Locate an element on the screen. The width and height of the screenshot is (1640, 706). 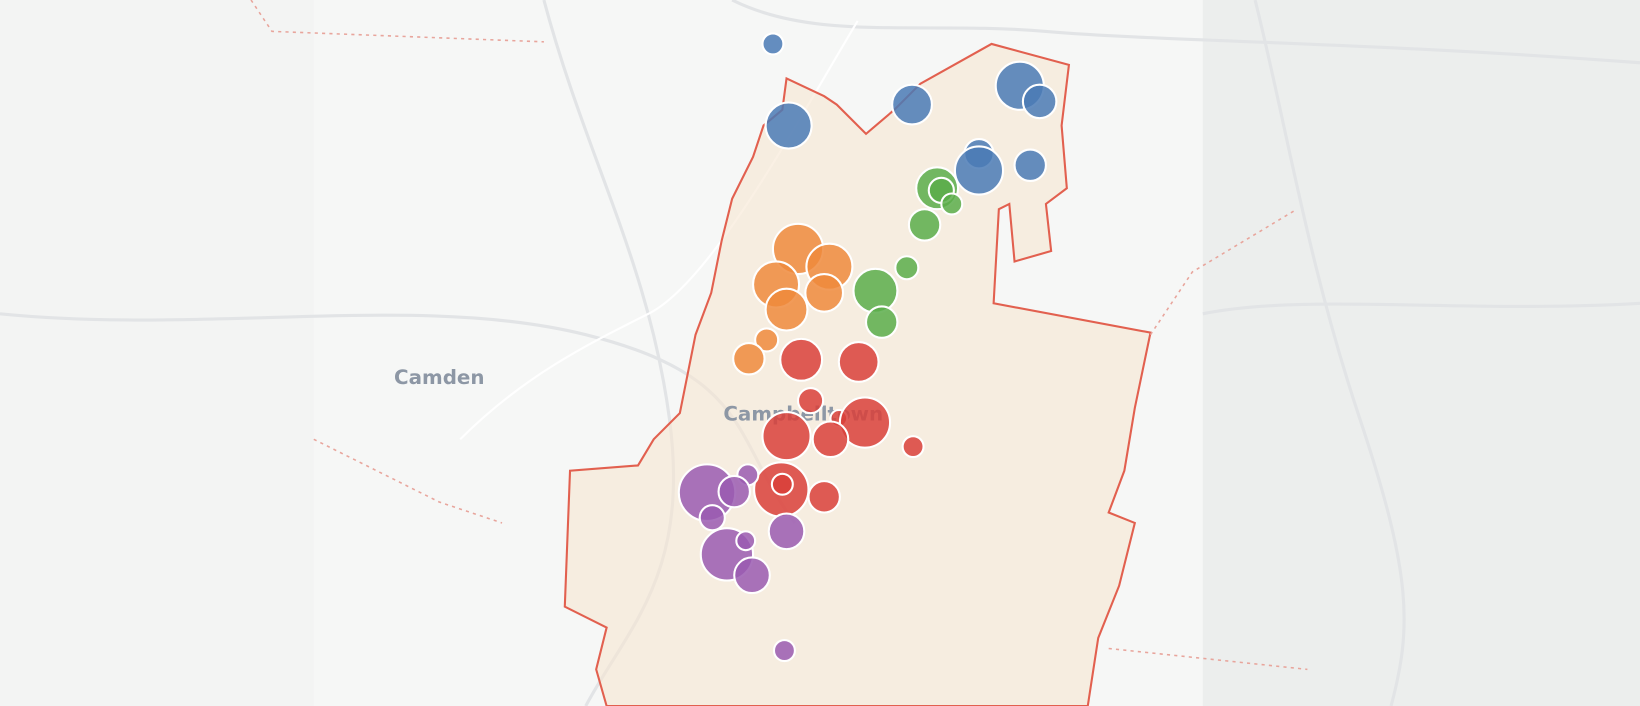
place-label: Camden is located at coordinates (439, 377).